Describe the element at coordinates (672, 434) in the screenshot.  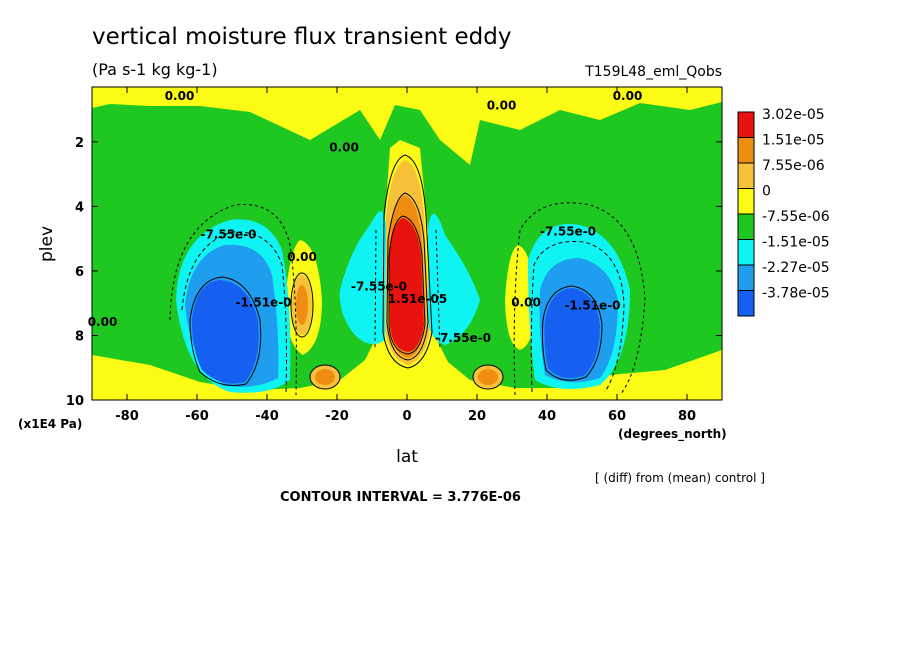
I see `x-axis-units: (degrees_north)` at that location.